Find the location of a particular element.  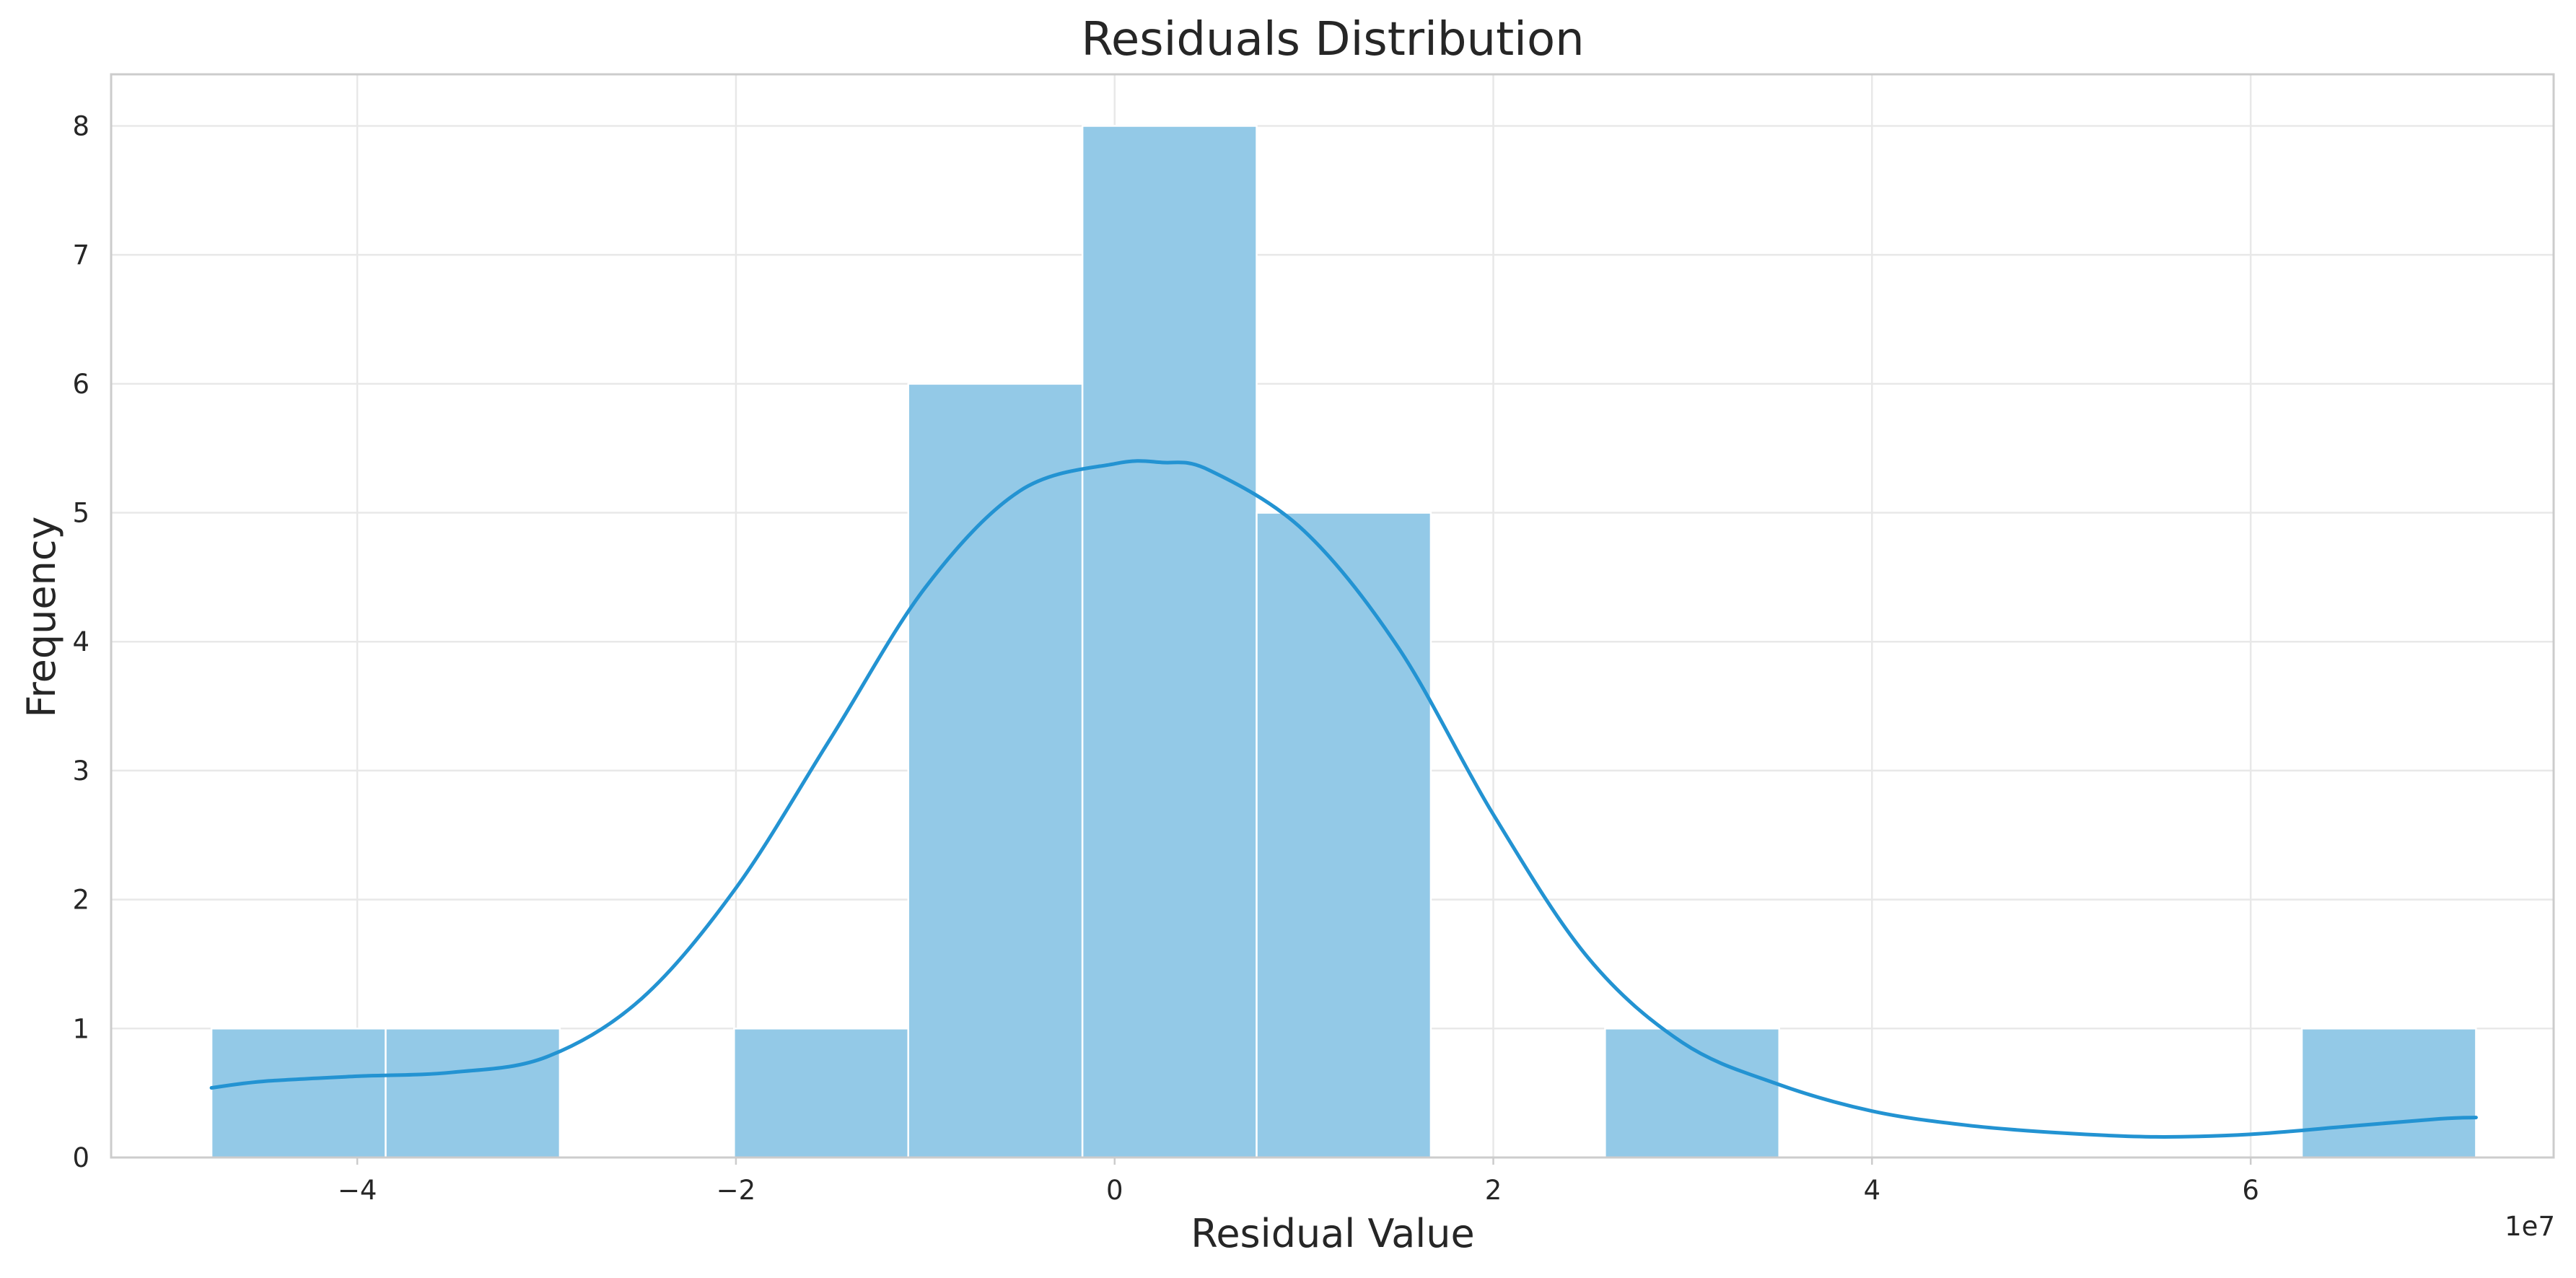

y-tick-label: 8 is located at coordinates (80, 125).